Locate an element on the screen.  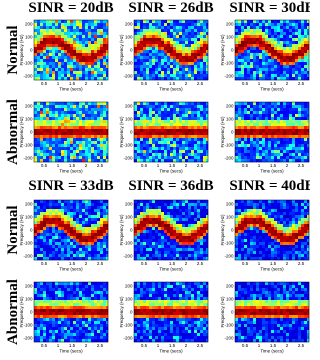
column-header: SINR = 36dB is located at coordinates (170, 186).